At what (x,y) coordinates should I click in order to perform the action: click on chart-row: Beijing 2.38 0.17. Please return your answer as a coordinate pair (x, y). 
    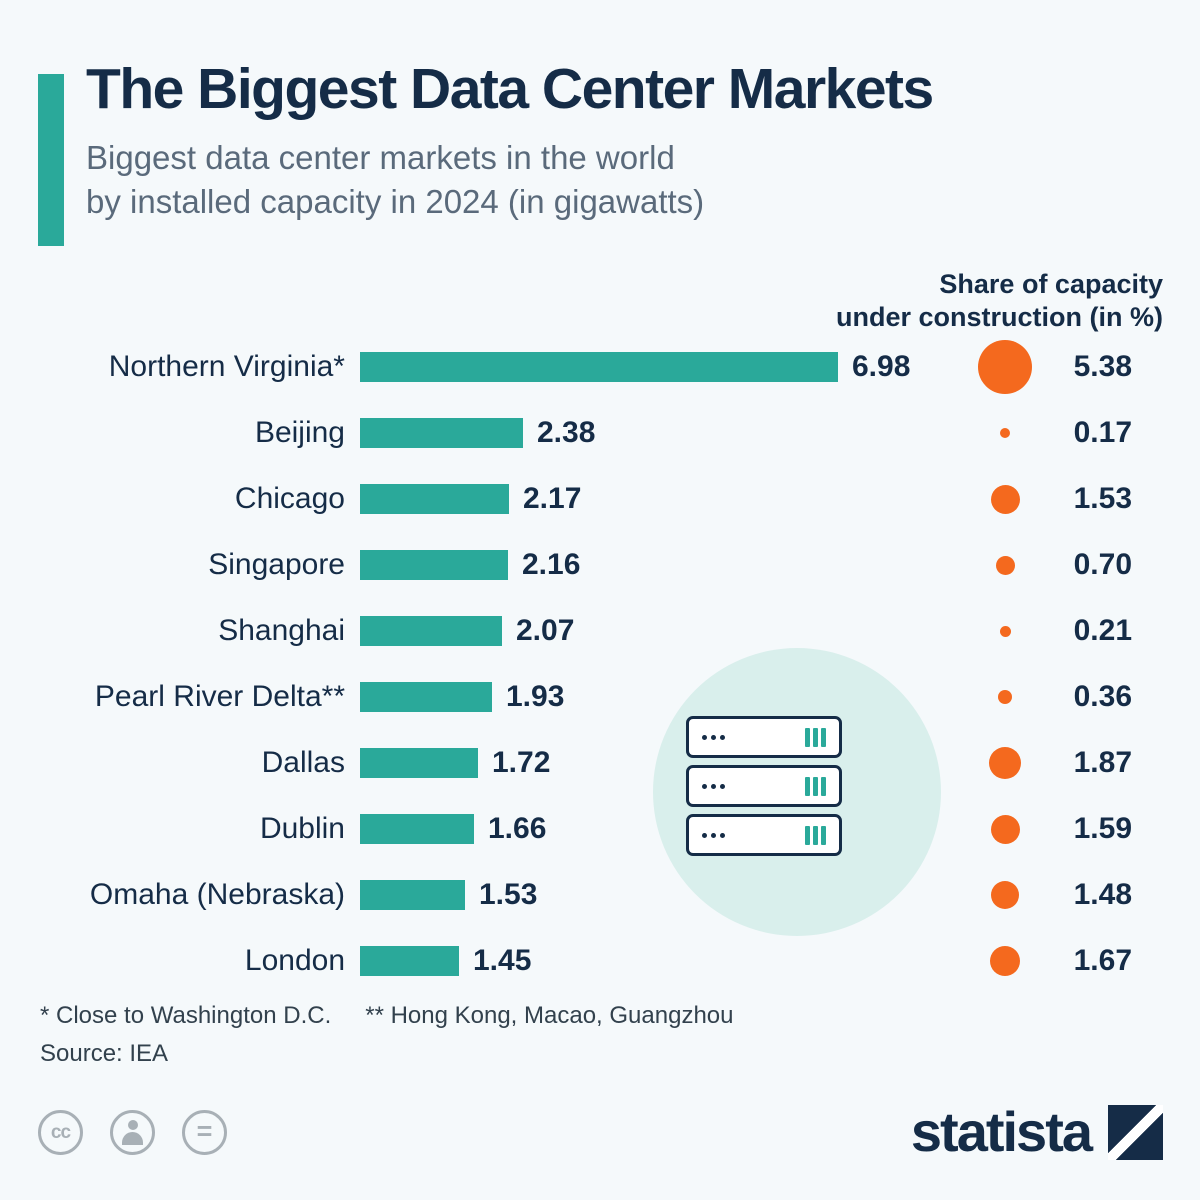
    Looking at the image, I should click on (620, 433).